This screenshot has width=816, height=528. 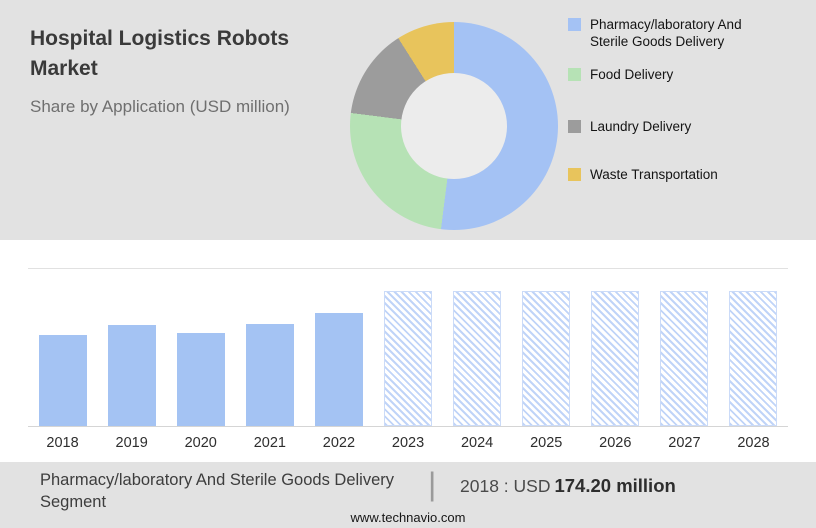 I want to click on value-amount: 174.20 million, so click(x=615, y=485).